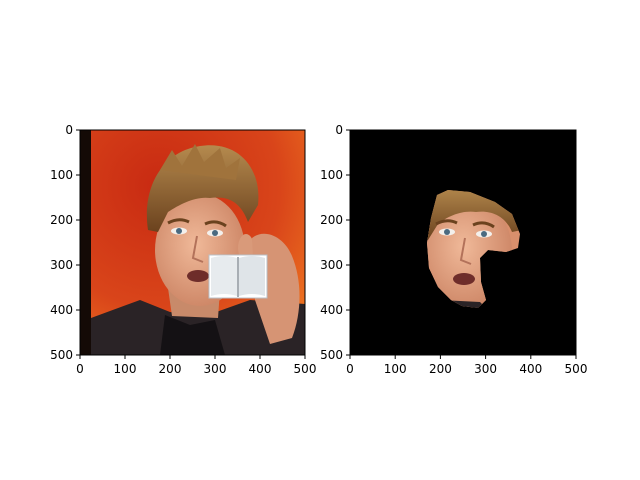  Describe the element at coordinates (331, 175) in the screenshot. I see `y-tick-label-right: 100` at that location.